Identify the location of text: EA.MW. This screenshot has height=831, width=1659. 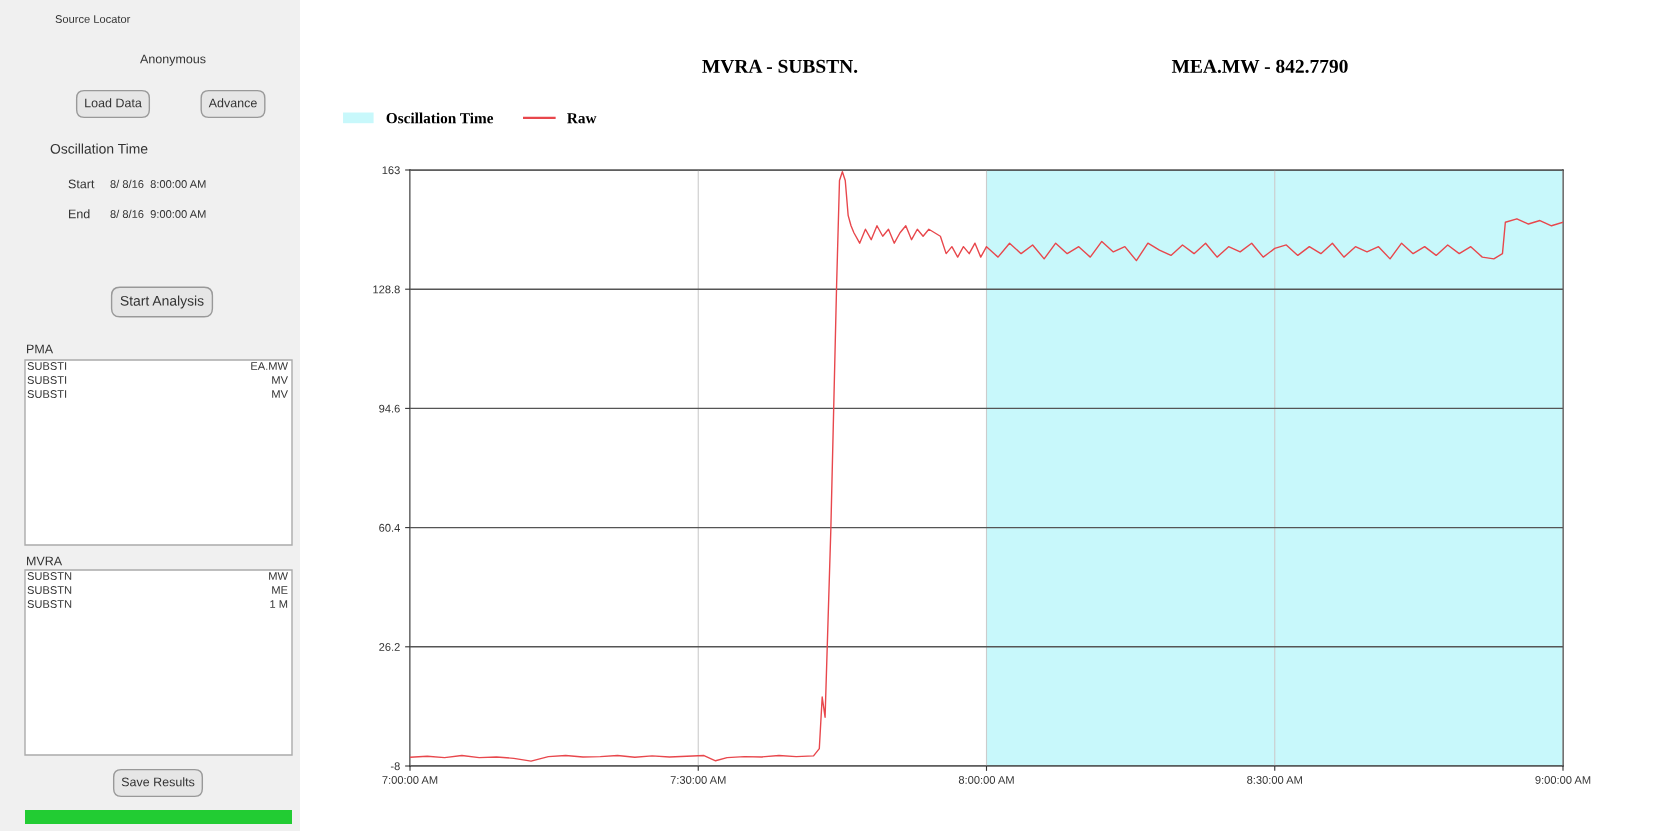
(269, 366).